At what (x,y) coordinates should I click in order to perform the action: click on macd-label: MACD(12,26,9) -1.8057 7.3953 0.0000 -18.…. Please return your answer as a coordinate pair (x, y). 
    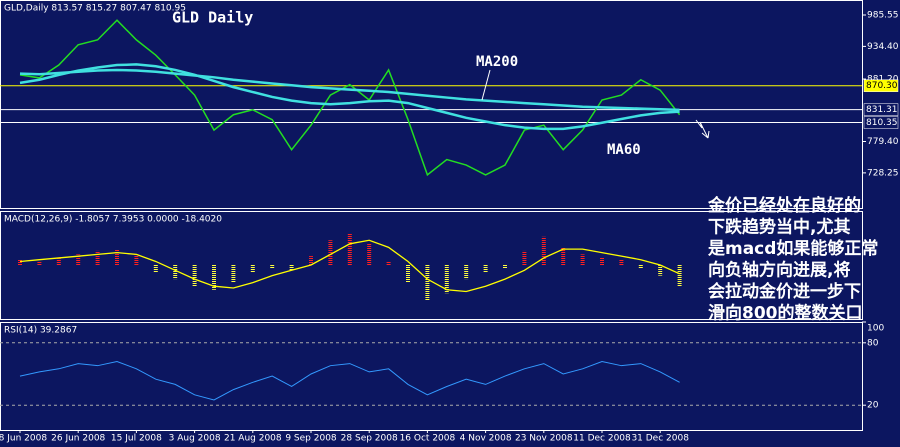
    Looking at the image, I should click on (113, 220).